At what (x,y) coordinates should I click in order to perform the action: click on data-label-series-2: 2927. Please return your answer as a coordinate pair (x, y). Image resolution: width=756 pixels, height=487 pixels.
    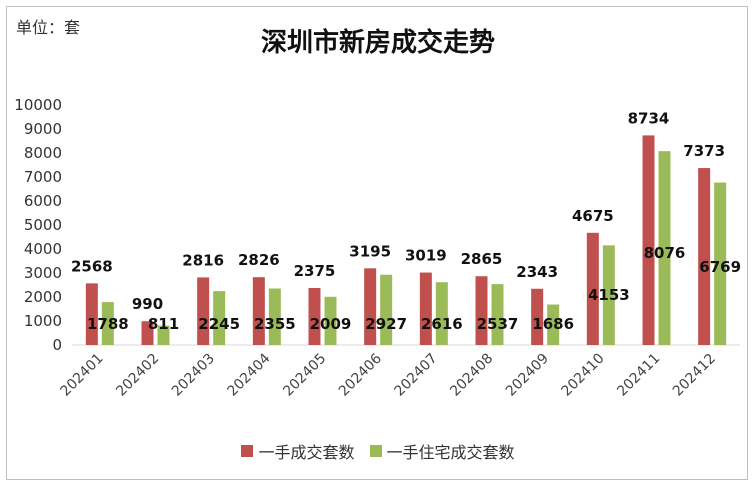
    Looking at the image, I should click on (386, 324).